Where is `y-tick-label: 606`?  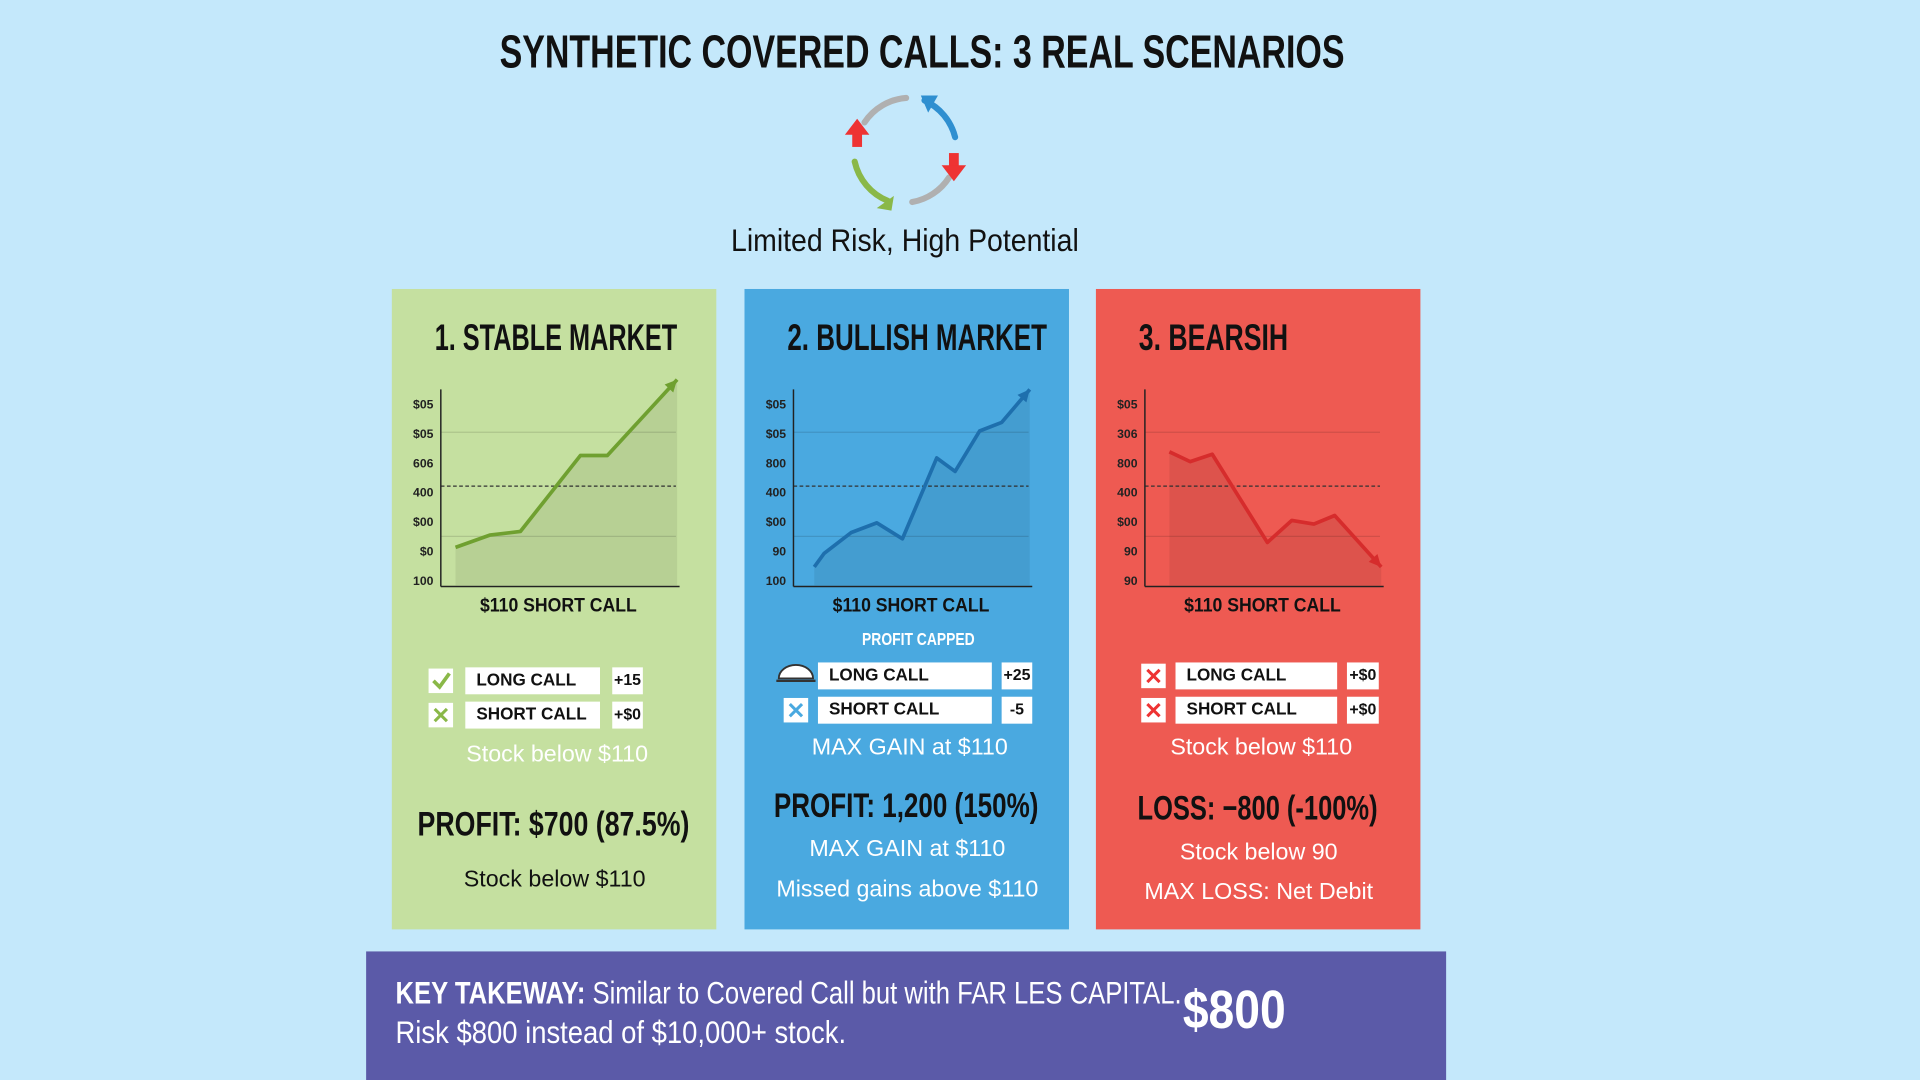
y-tick-label: 606 is located at coordinates (423, 463).